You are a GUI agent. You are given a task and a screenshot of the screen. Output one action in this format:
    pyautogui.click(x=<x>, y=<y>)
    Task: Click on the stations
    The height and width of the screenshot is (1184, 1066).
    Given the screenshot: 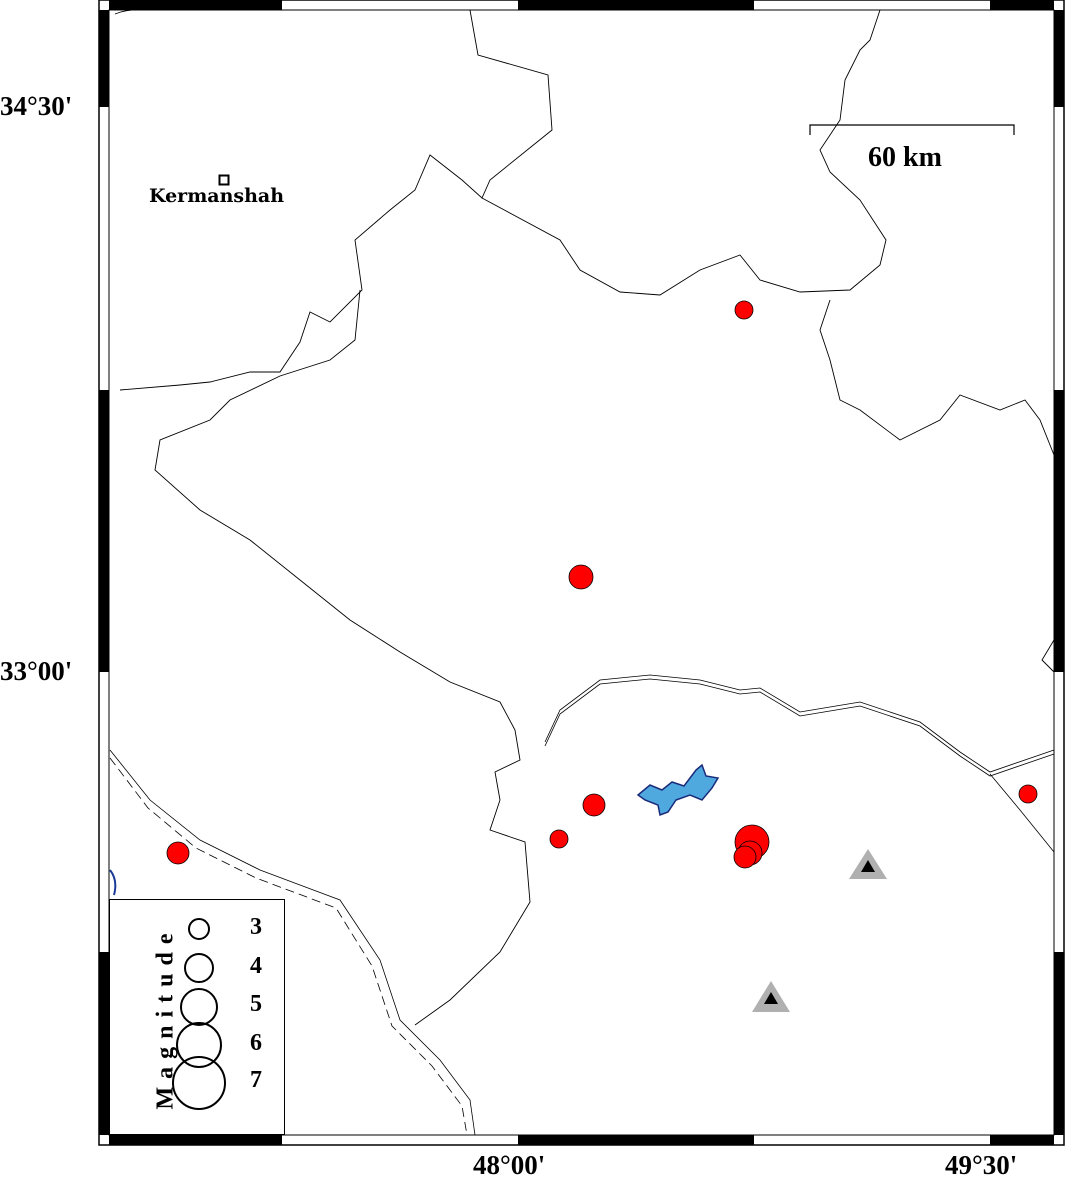 What is the action you would take?
    pyautogui.click(x=819, y=930)
    